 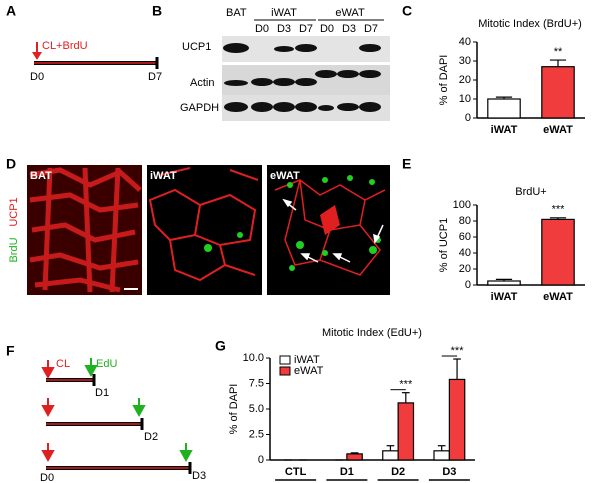 I want to click on chart-title: Mitotic Index (EdU+), so click(x=372, y=333).